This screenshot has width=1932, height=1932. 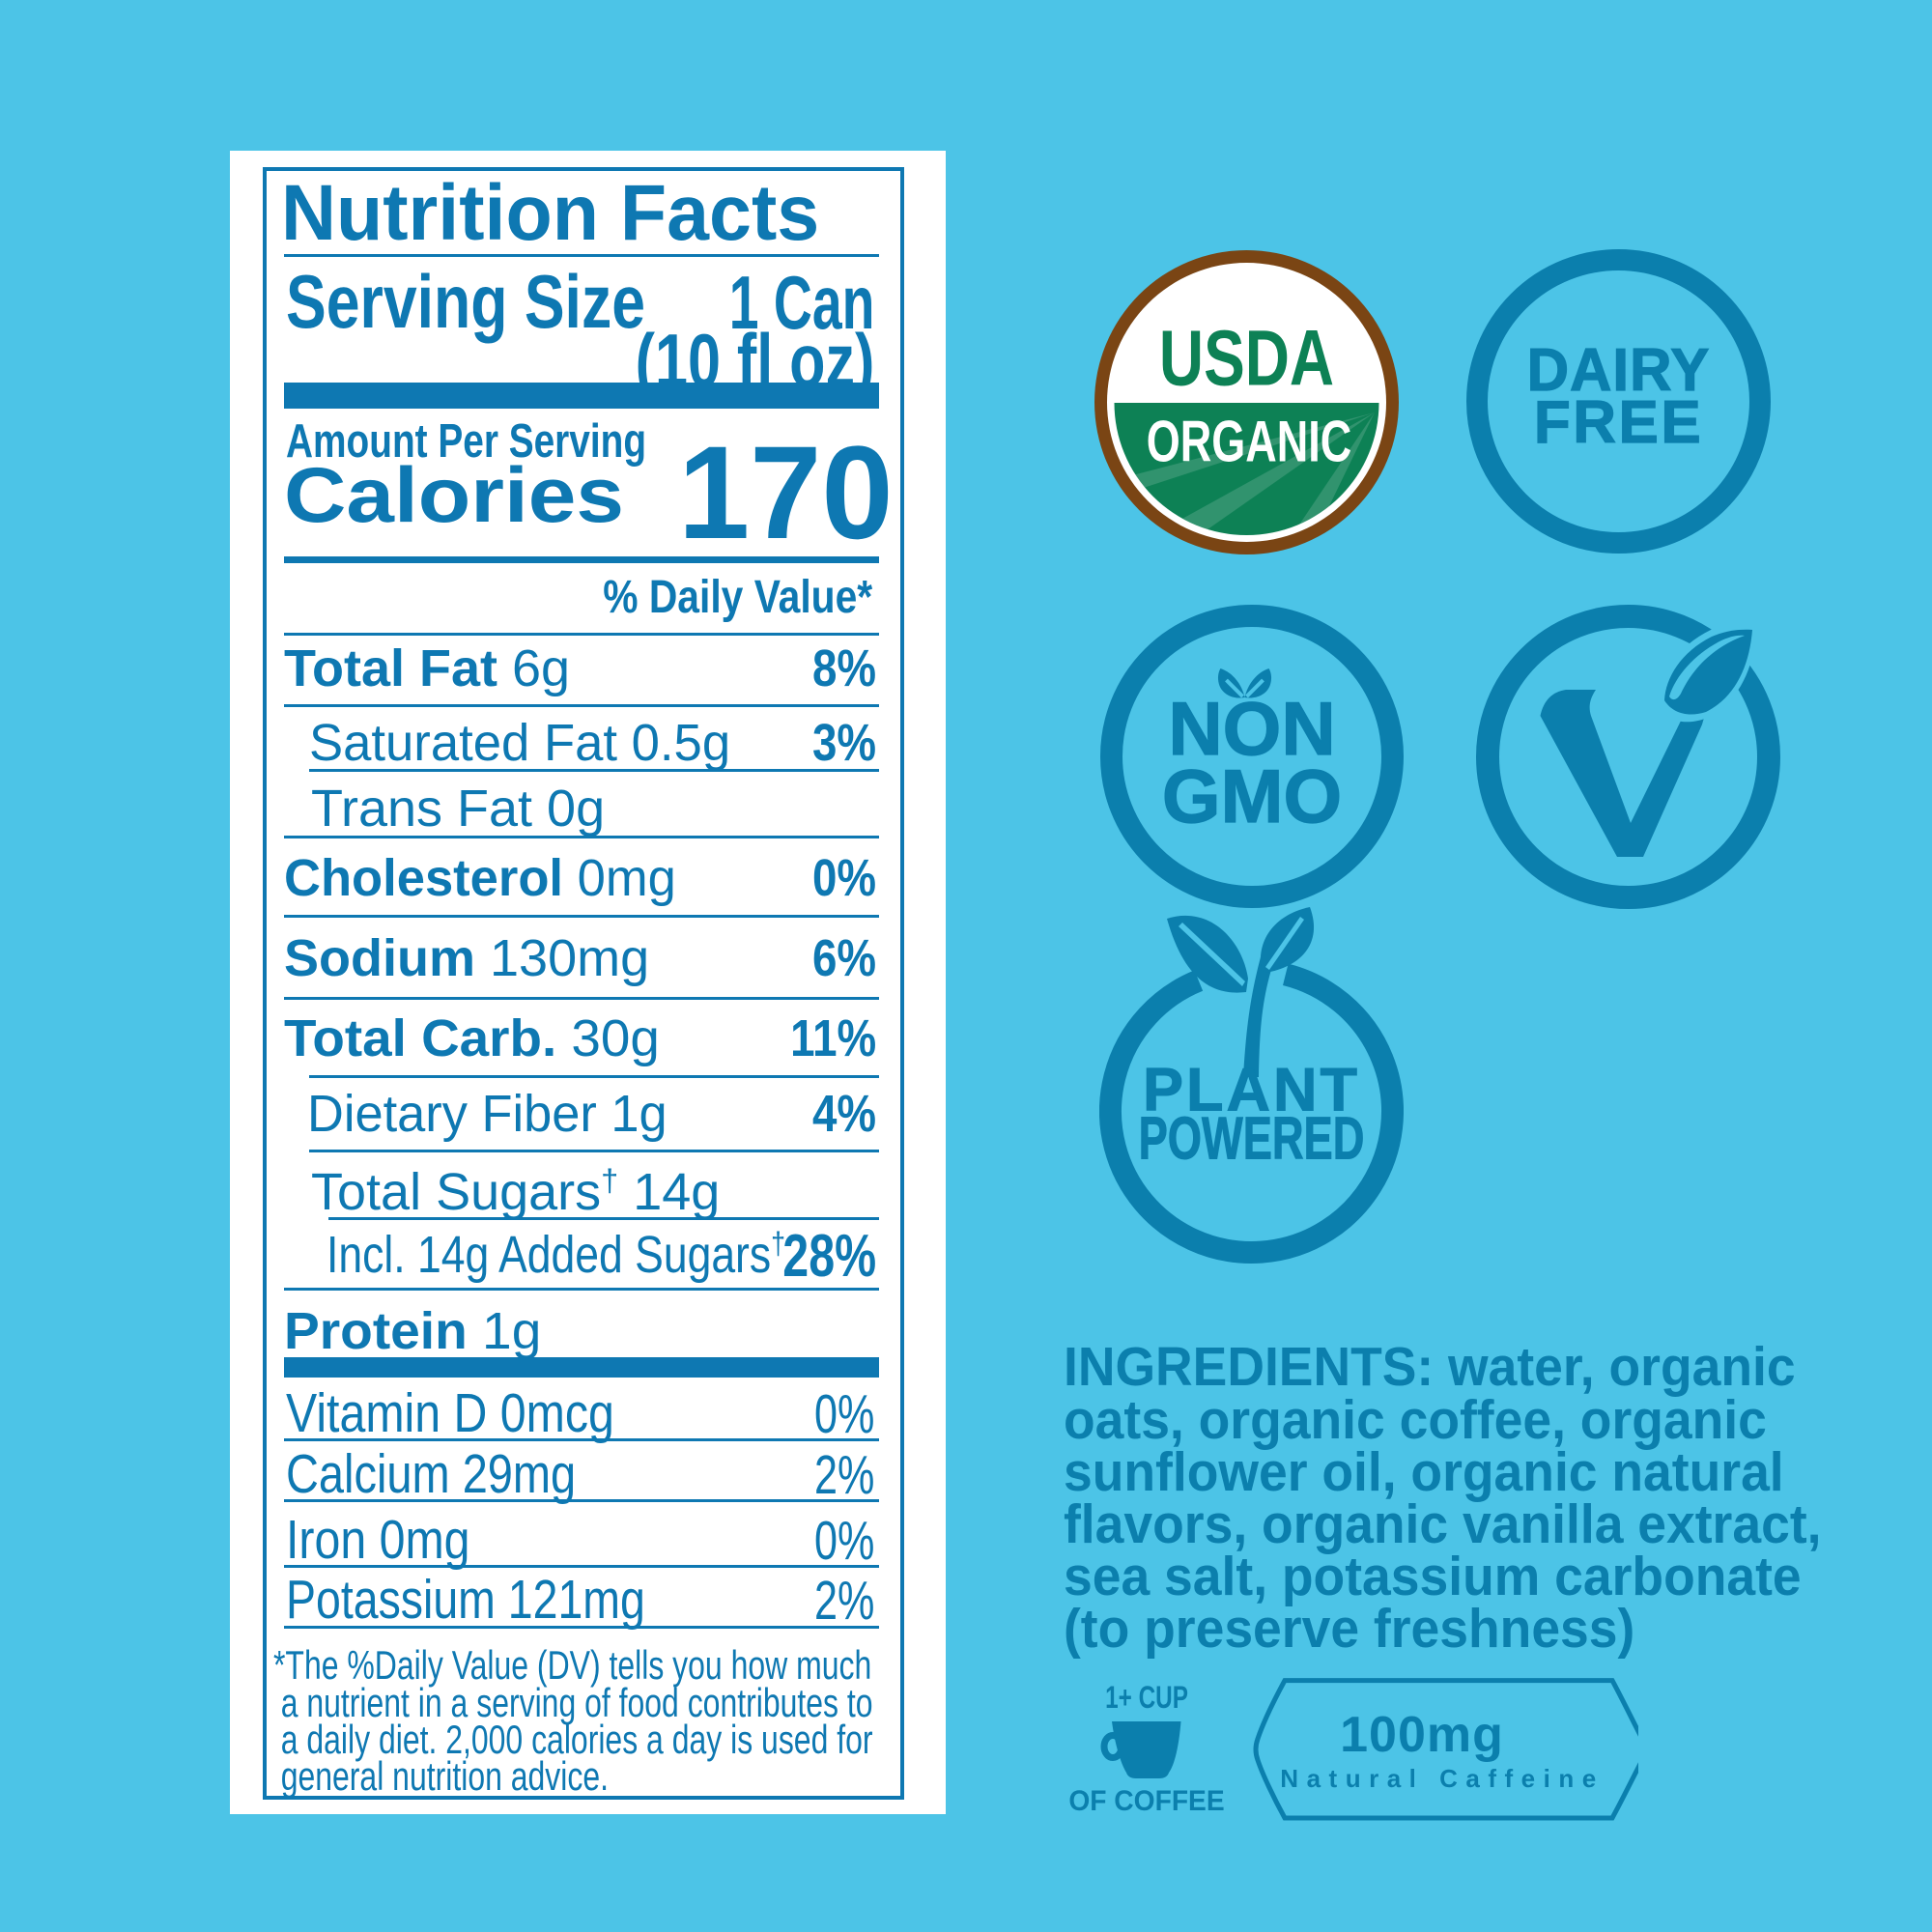 What do you see at coordinates (1619, 369) in the screenshot?
I see `svg-text: DAIRY` at bounding box center [1619, 369].